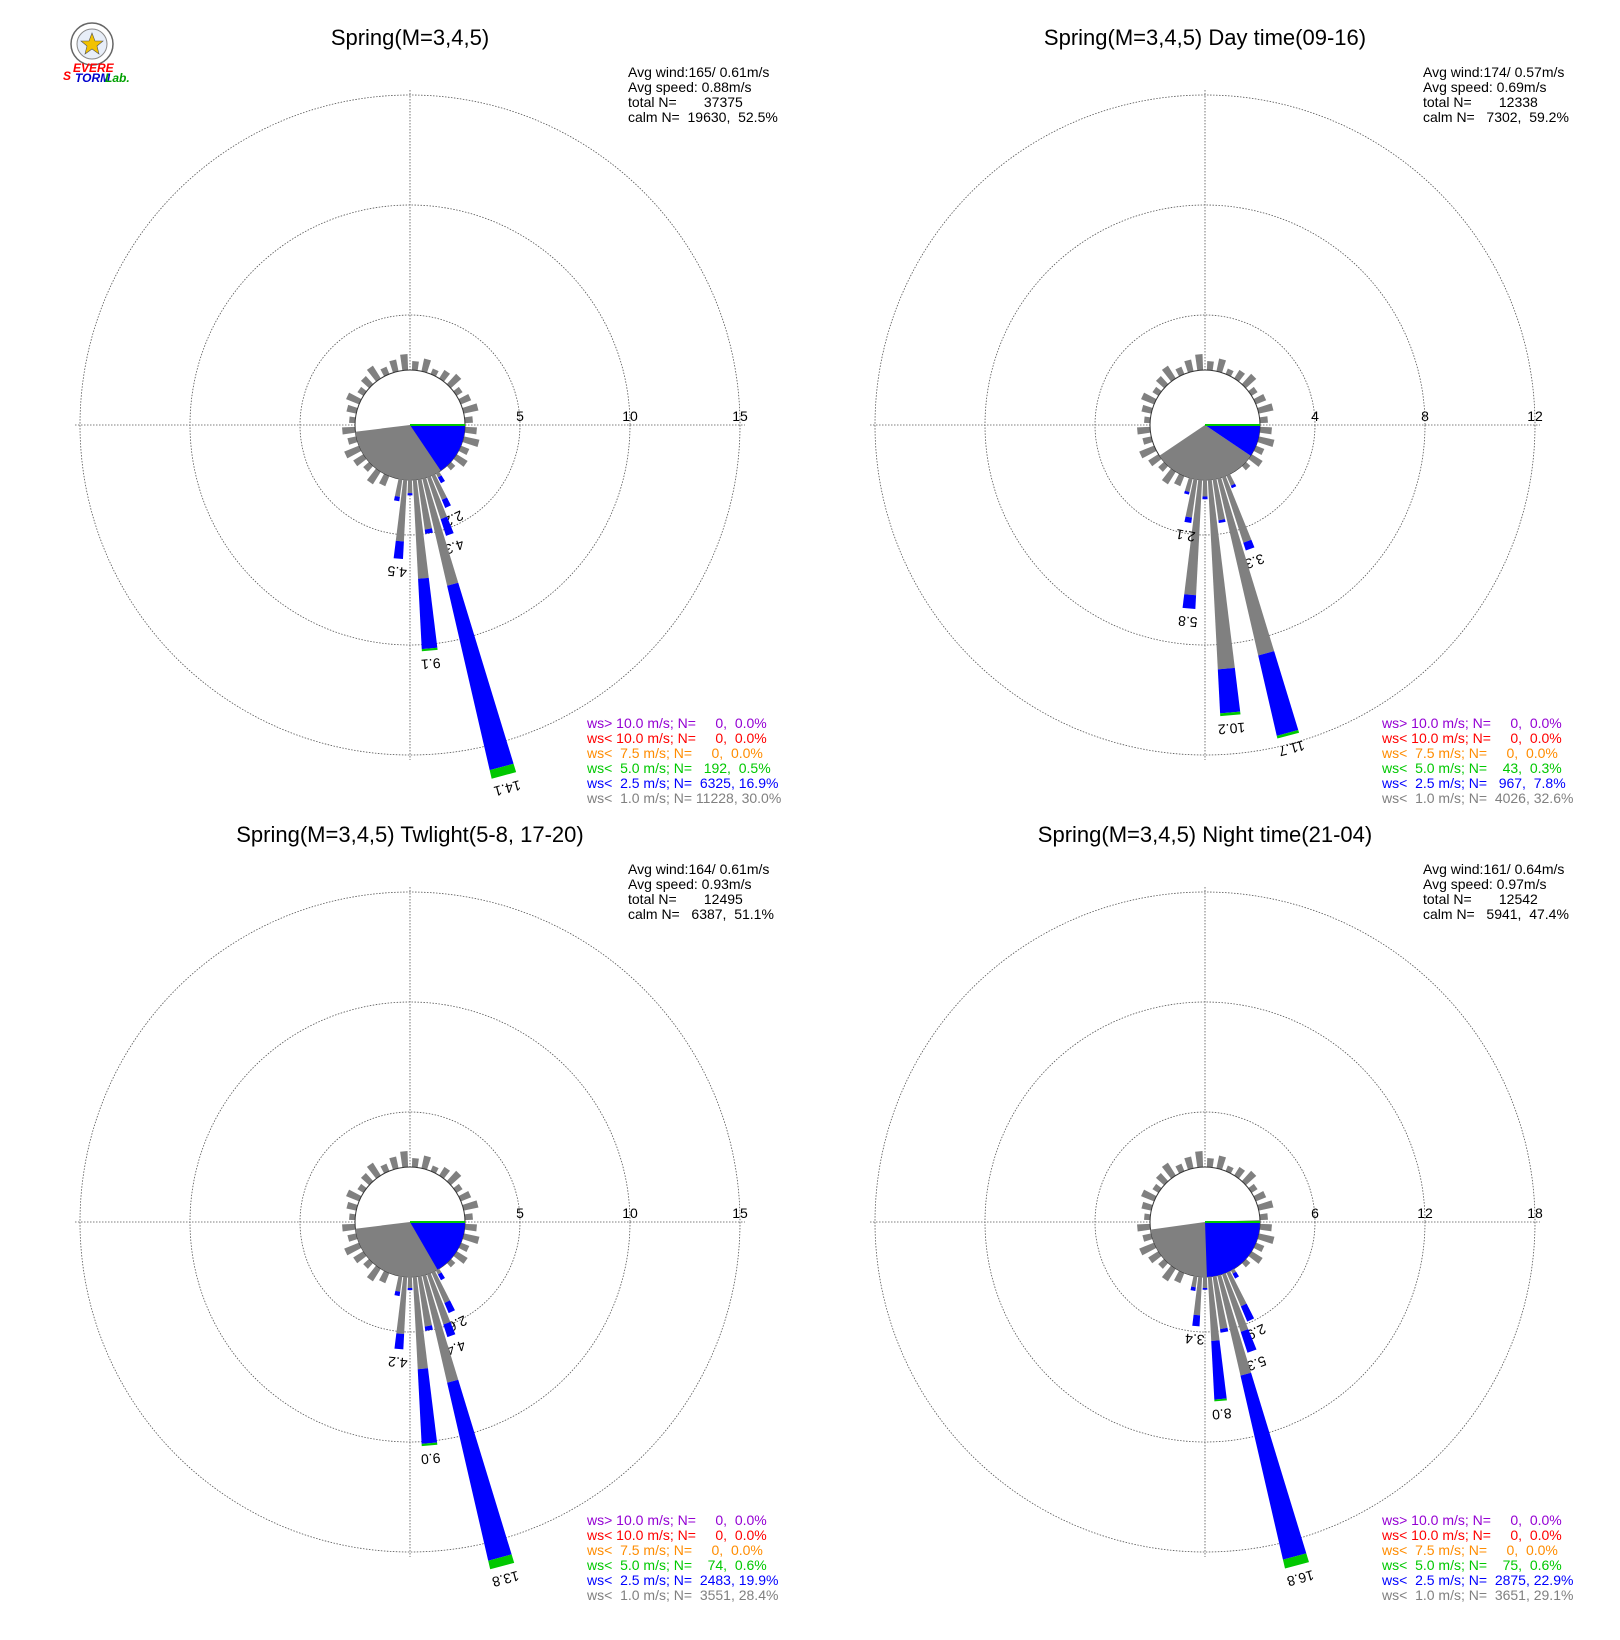 The width and height of the screenshot is (1620, 1640). What do you see at coordinates (117, 78) in the screenshot?
I see `svg-text: Lab.` at bounding box center [117, 78].